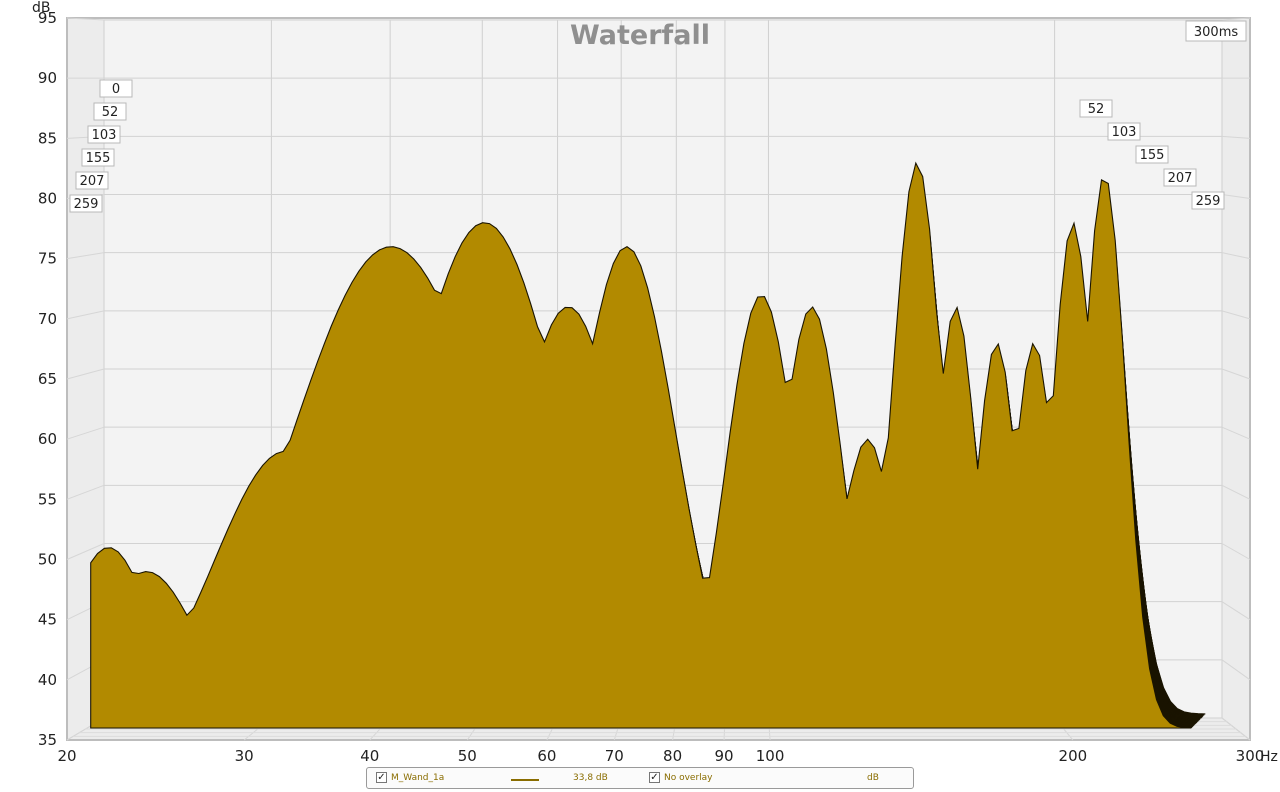  I want to click on time-label-left: 259, so click(86, 203).